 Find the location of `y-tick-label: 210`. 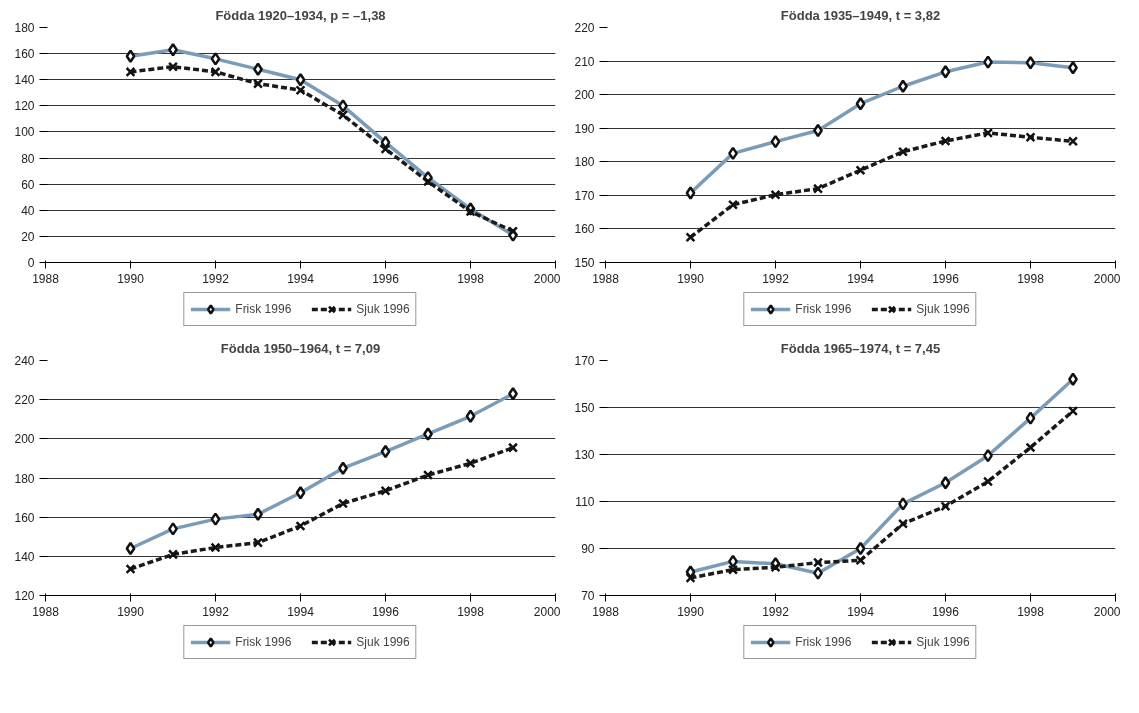

y-tick-label: 210 is located at coordinates (584, 61).